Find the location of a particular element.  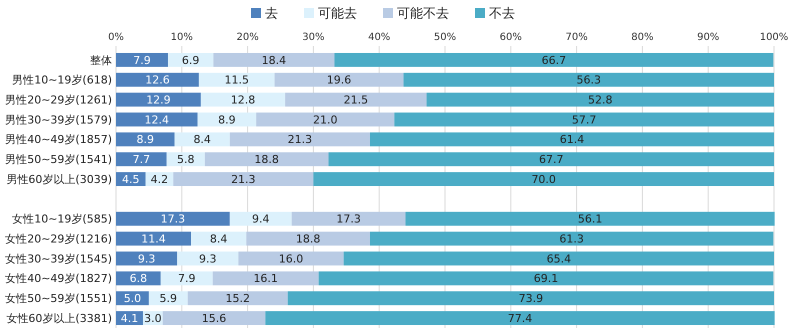

data-label: 66.7 is located at coordinates (554, 60).